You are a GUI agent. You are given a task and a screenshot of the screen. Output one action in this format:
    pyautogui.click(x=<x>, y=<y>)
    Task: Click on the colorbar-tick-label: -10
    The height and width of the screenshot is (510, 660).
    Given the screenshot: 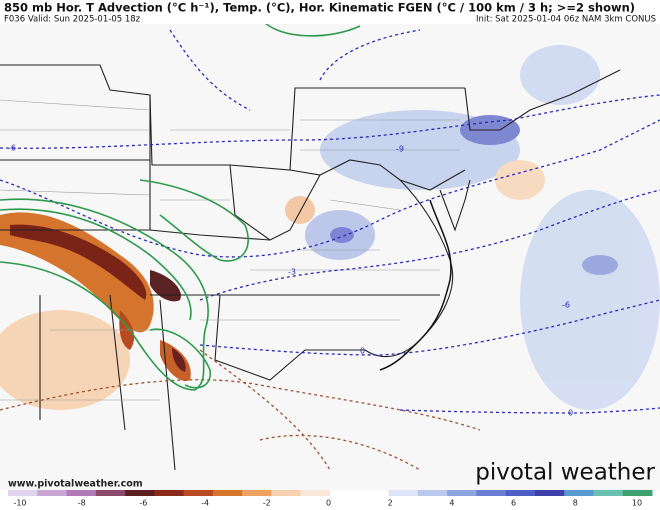 What is the action you would take?
    pyautogui.click(x=19, y=503)
    